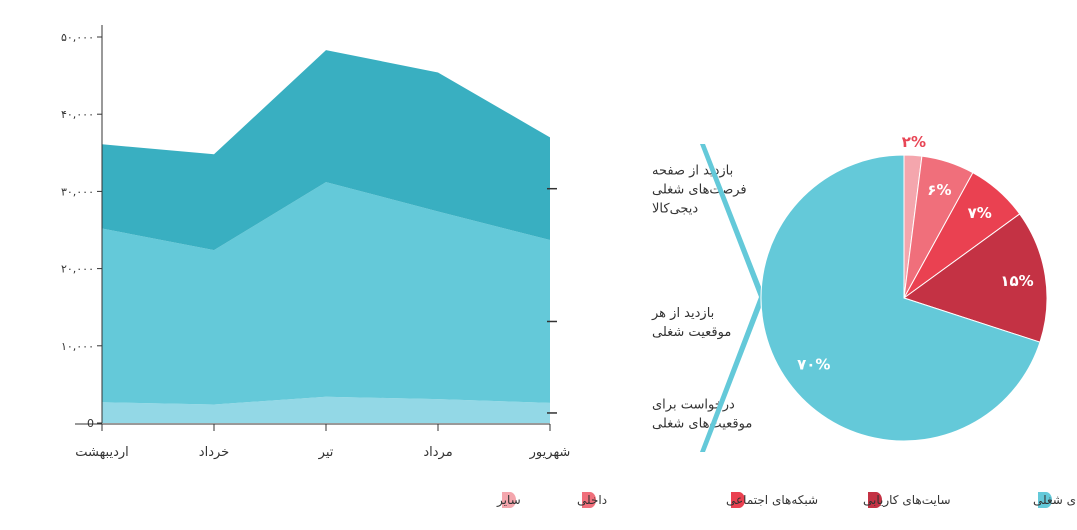 This screenshot has width=1077, height=530. Describe the element at coordinates (77, 191) in the screenshot. I see `y-tick-label: ۳۰,۰۰۰` at that location.